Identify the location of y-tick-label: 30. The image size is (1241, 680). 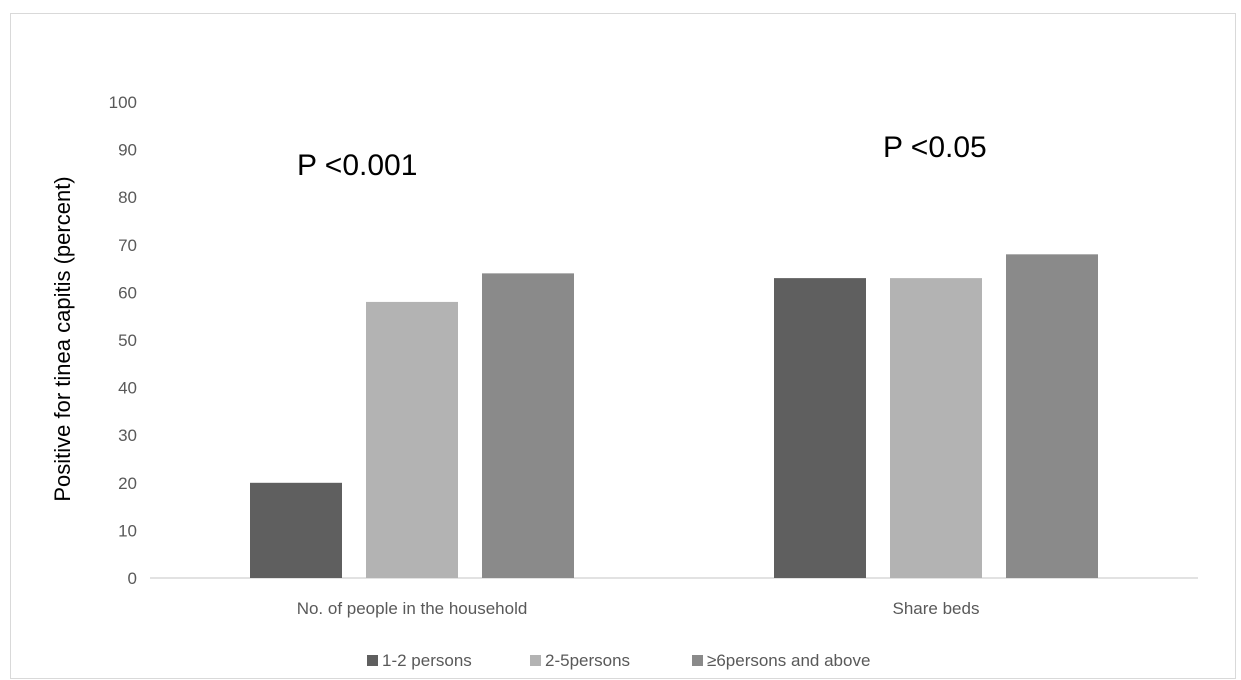
(127, 435).